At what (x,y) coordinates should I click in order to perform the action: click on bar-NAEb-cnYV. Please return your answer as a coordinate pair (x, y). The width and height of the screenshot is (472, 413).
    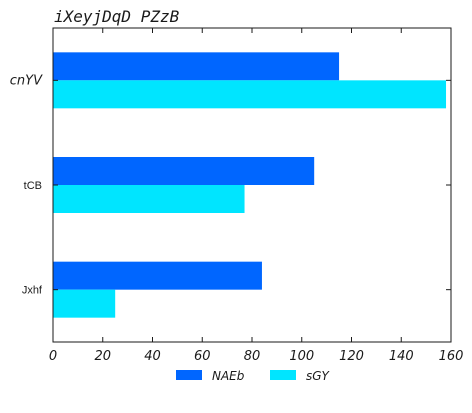
    Looking at the image, I should click on (196, 66).